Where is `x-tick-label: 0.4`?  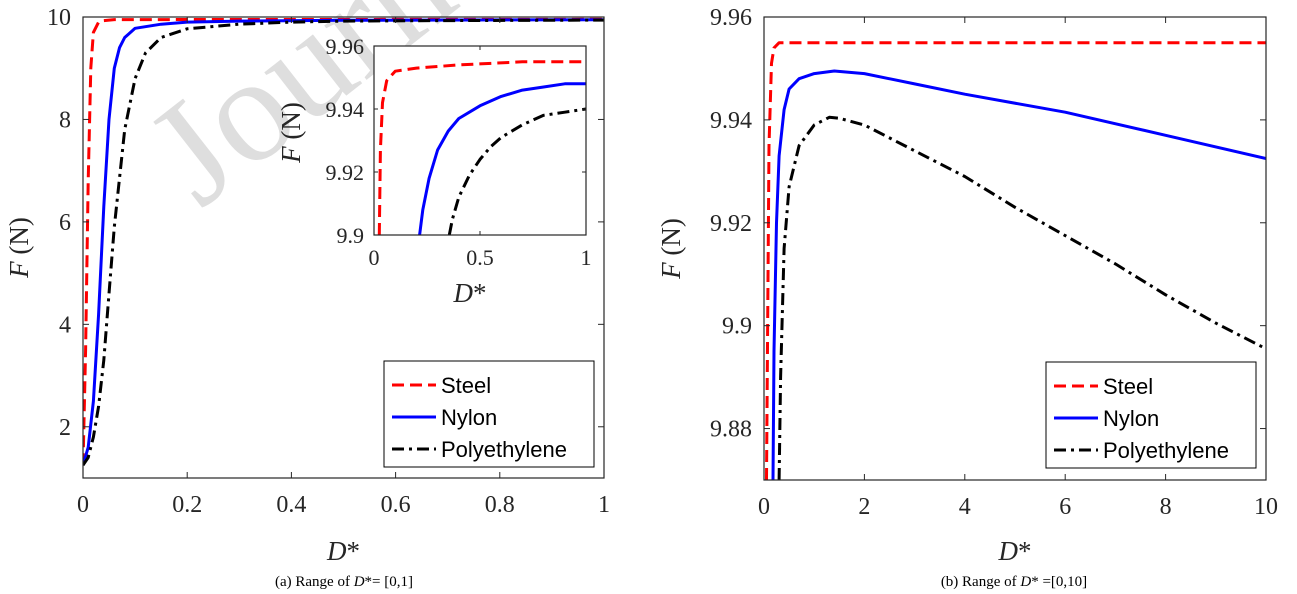
x-tick-label: 0.4 is located at coordinates (291, 505).